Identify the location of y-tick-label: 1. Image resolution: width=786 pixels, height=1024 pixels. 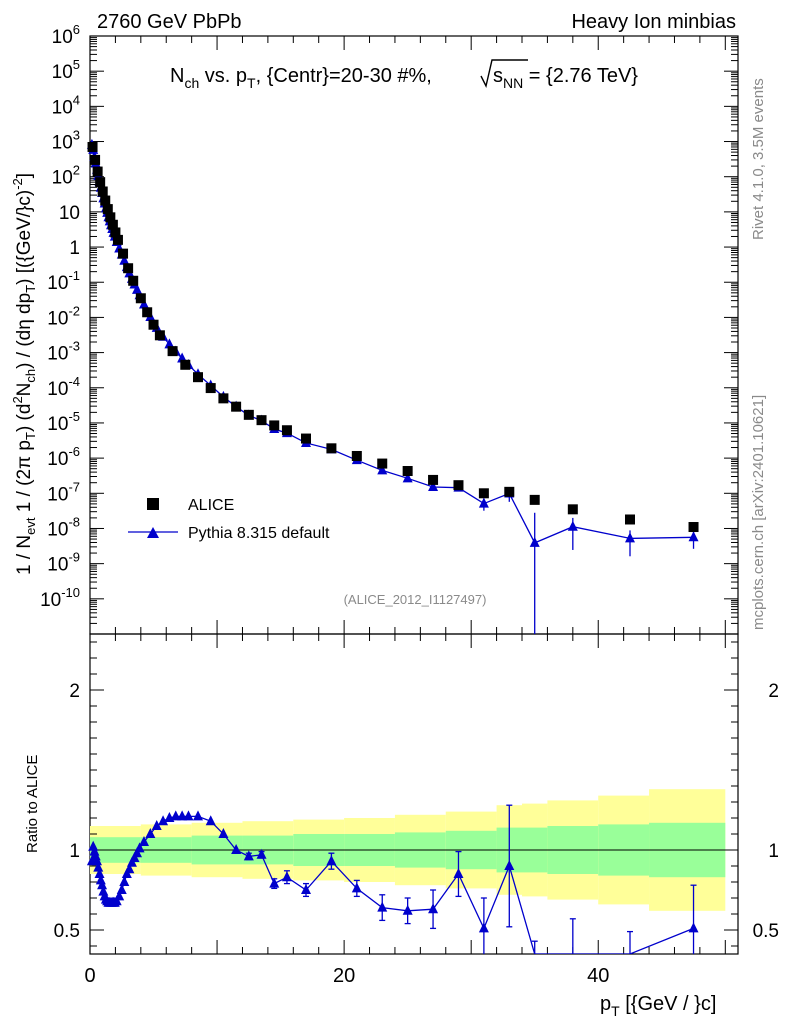
(74, 248).